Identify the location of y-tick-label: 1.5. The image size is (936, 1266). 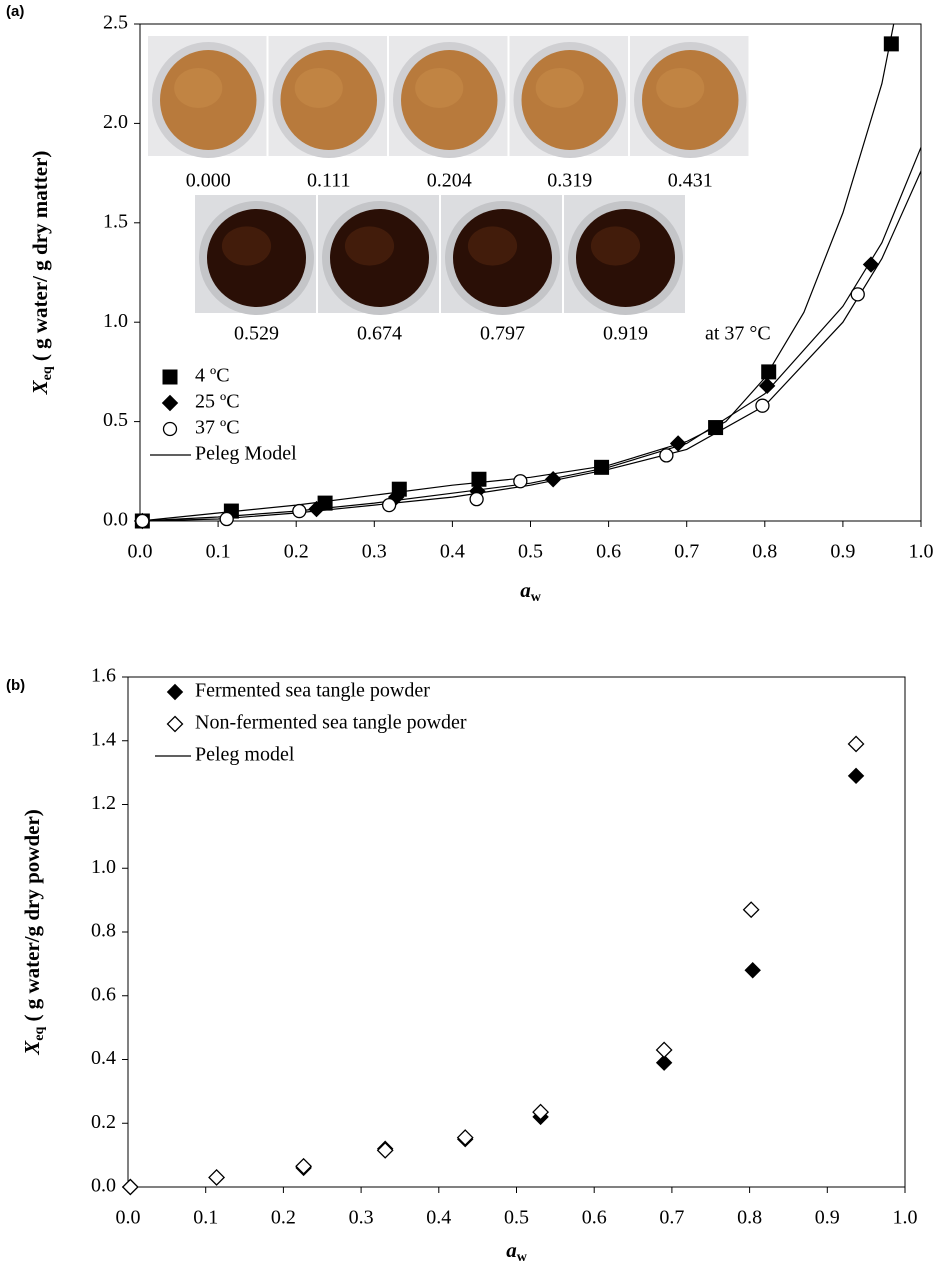
(115, 221).